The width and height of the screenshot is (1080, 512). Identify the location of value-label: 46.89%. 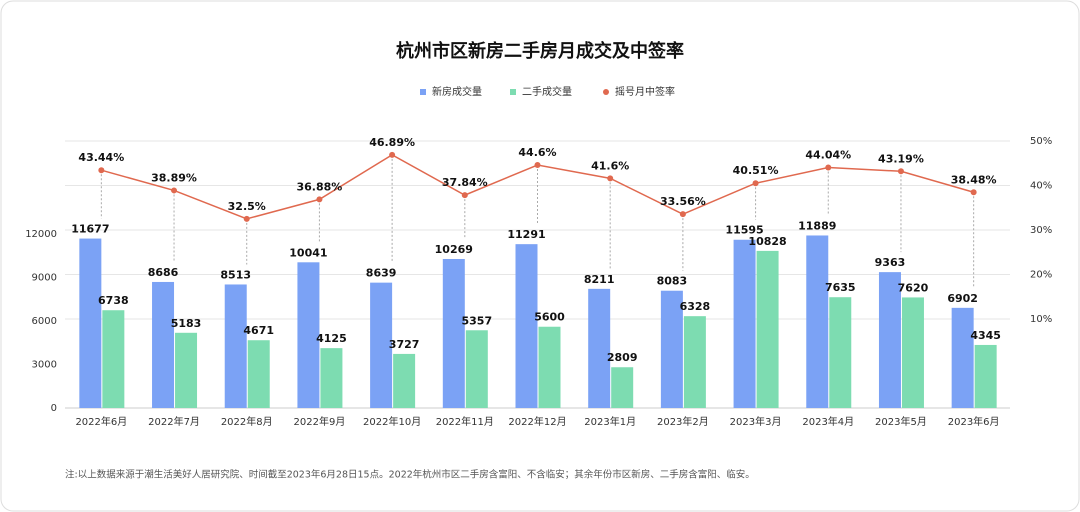
(392, 142).